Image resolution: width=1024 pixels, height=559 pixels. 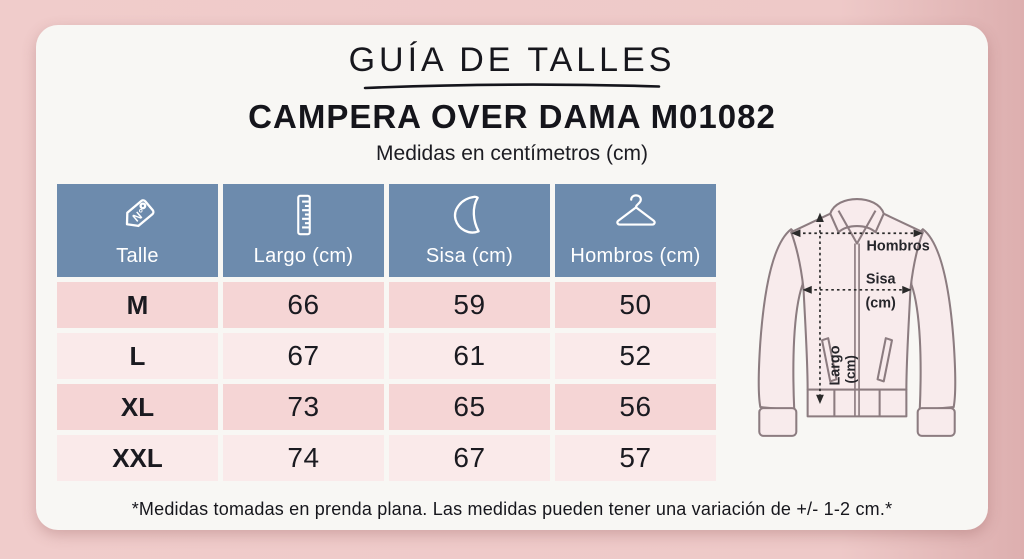 I want to click on table-cell-largo: 74, so click(x=303, y=458).